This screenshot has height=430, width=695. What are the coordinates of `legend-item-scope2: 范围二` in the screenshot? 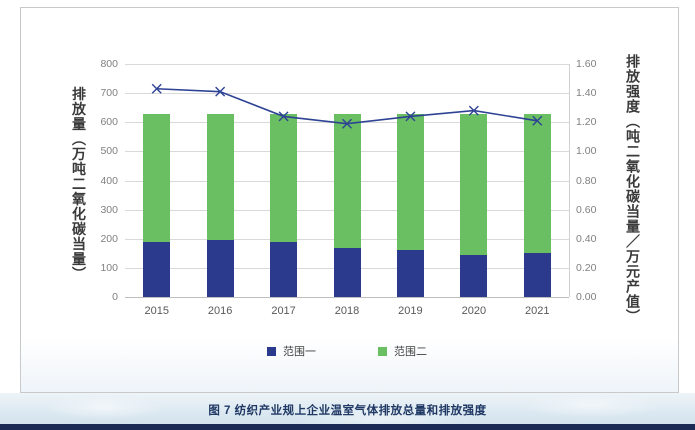 It's located at (402, 351).